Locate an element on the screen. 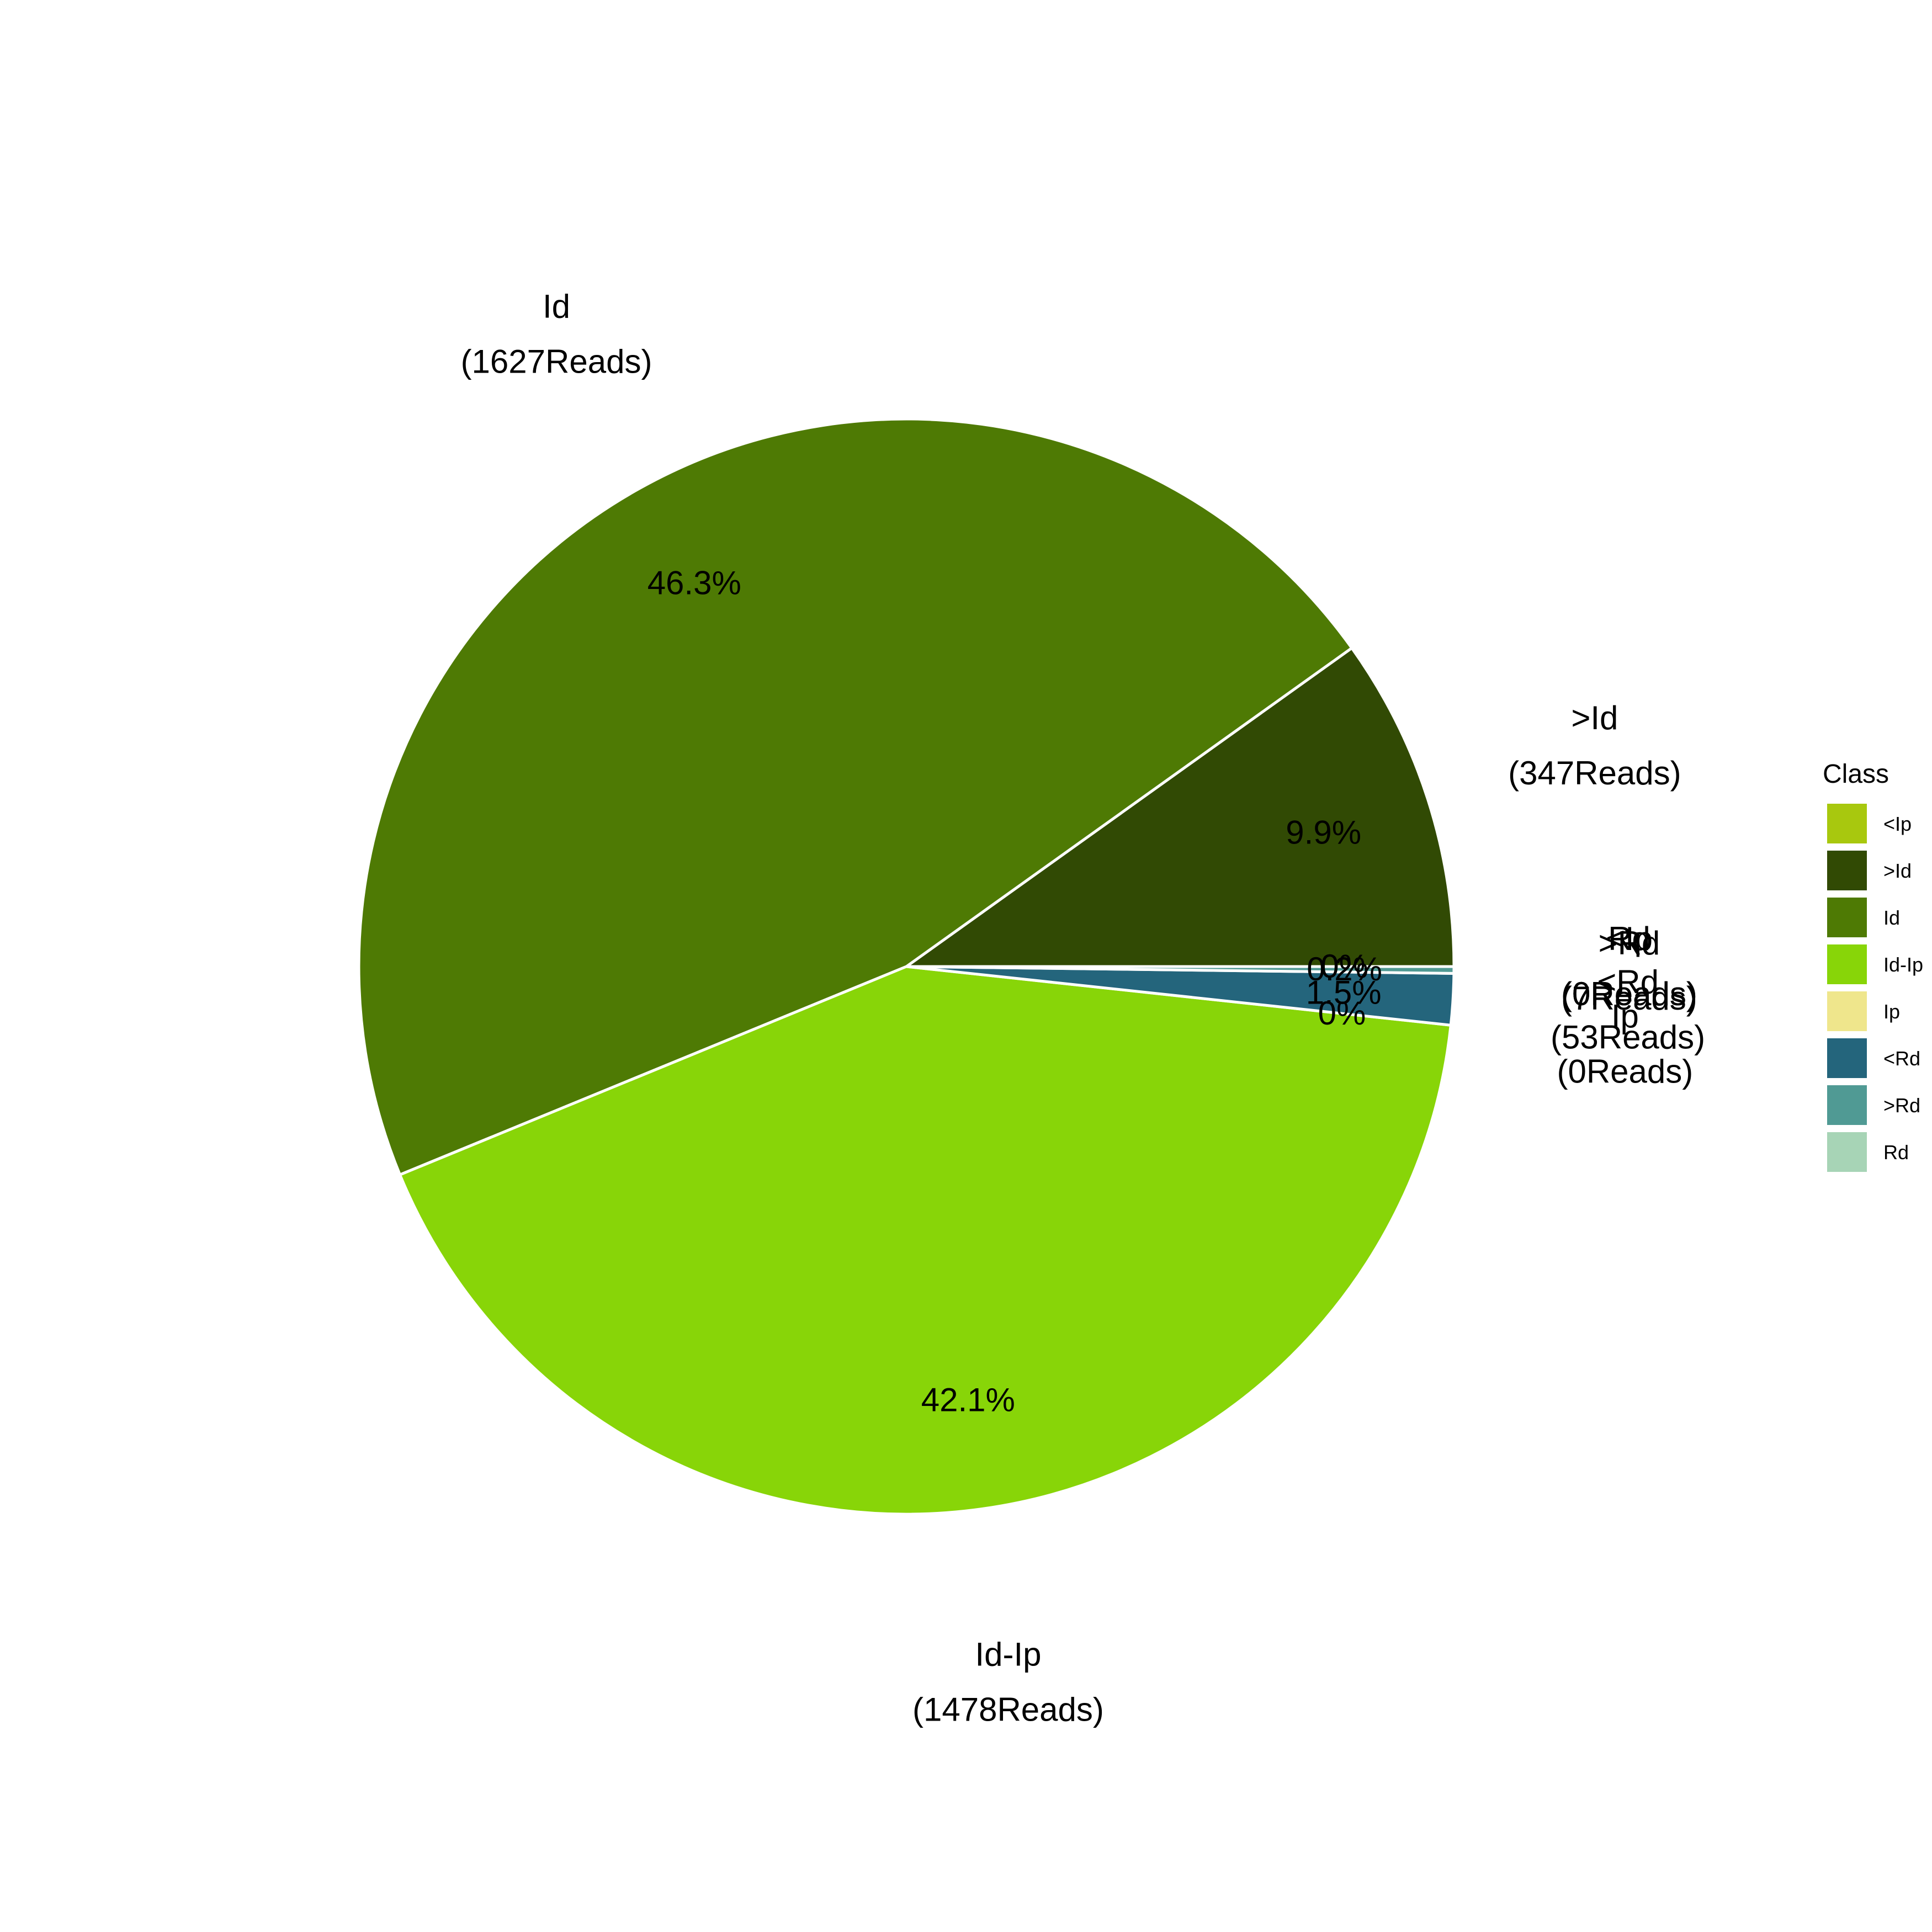  slice-reads-label-id-ip: (1478Reads) is located at coordinates (1008, 1710).